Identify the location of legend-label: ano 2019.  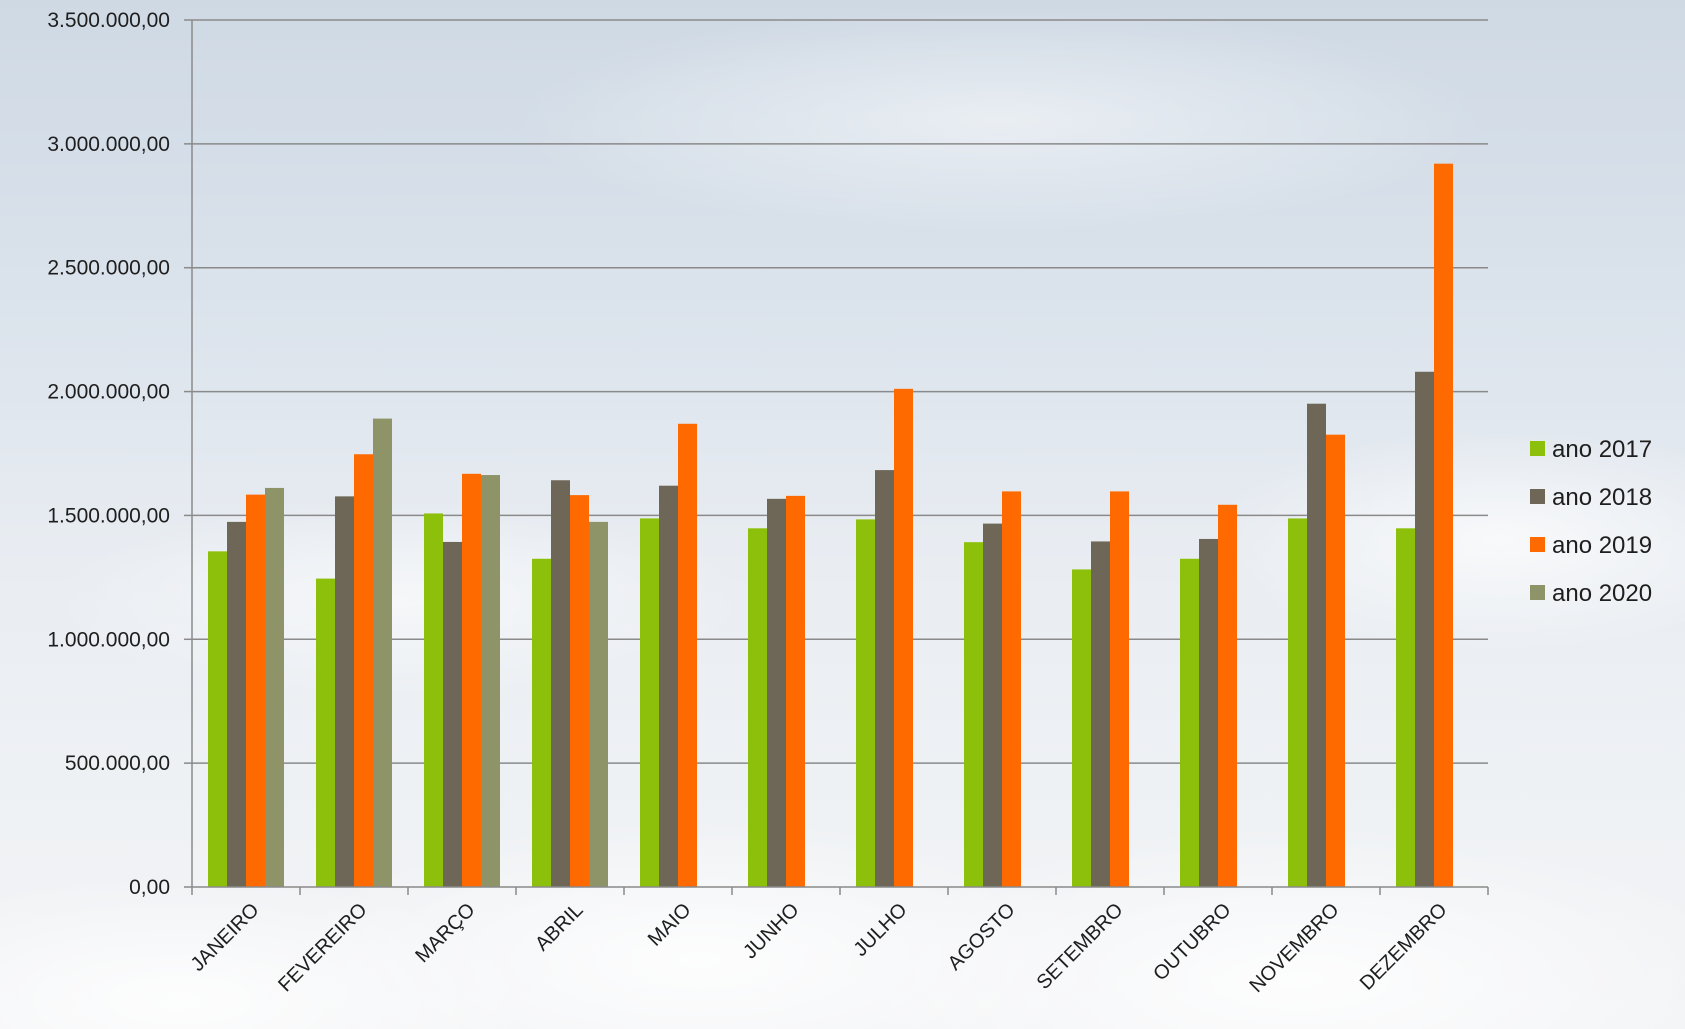
(1602, 545).